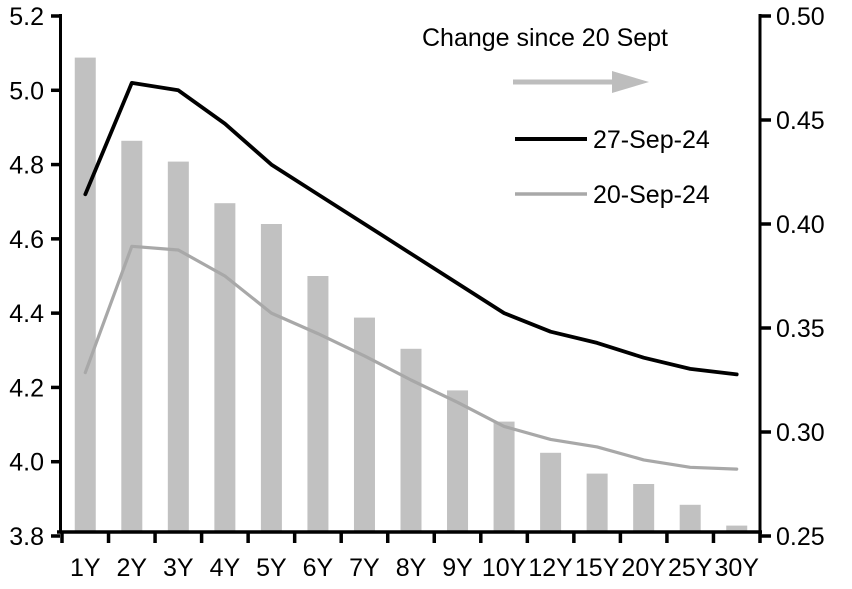 Image resolution: width=852 pixels, height=589 pixels. I want to click on right-axis-label-0.30: 0.30, so click(800, 433).